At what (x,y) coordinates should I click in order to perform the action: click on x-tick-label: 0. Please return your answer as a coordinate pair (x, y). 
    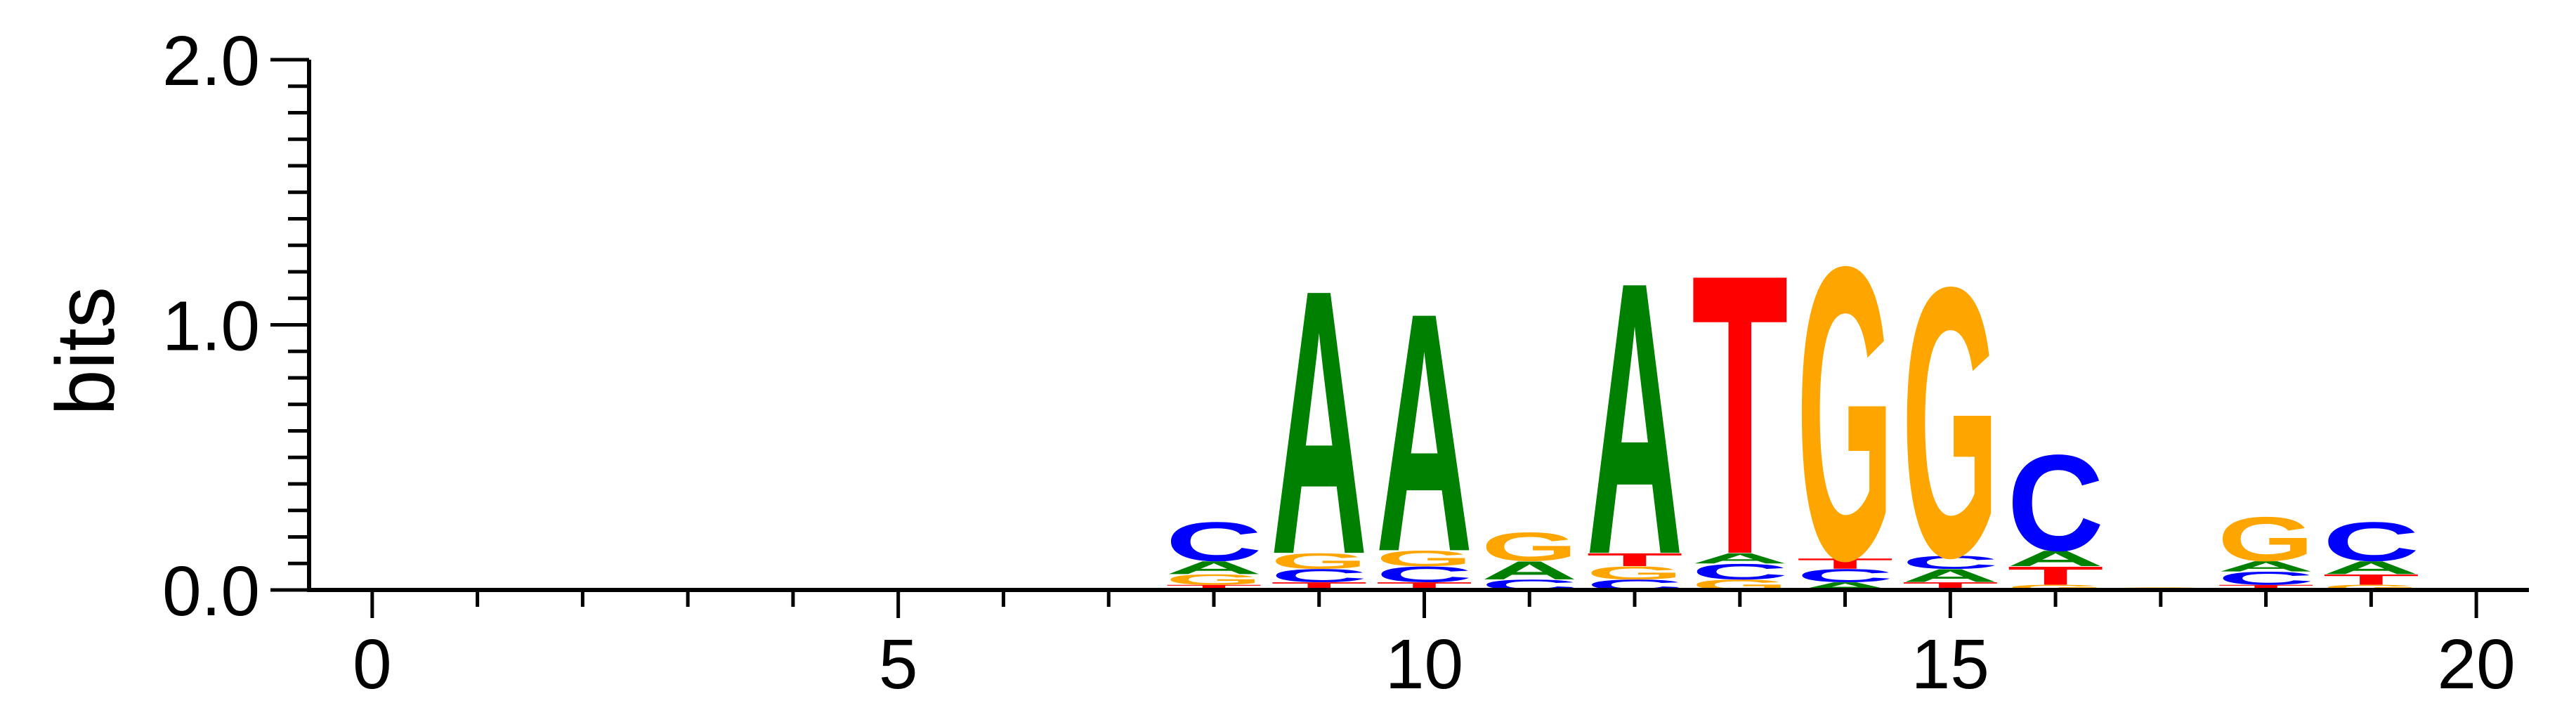
    Looking at the image, I should click on (372, 664).